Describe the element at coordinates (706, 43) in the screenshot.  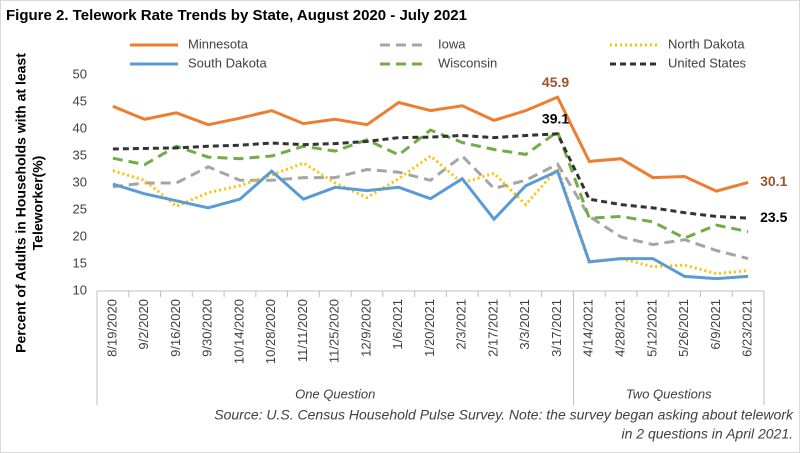
I see `legend-label: North Dakota` at that location.